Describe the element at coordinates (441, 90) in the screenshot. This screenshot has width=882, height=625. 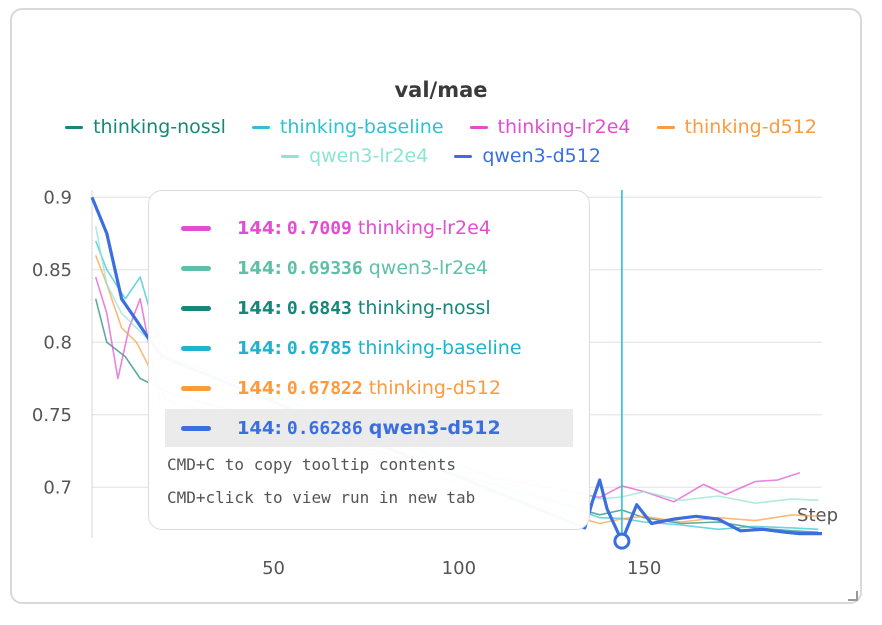
I see `chart-title: val/mae` at that location.